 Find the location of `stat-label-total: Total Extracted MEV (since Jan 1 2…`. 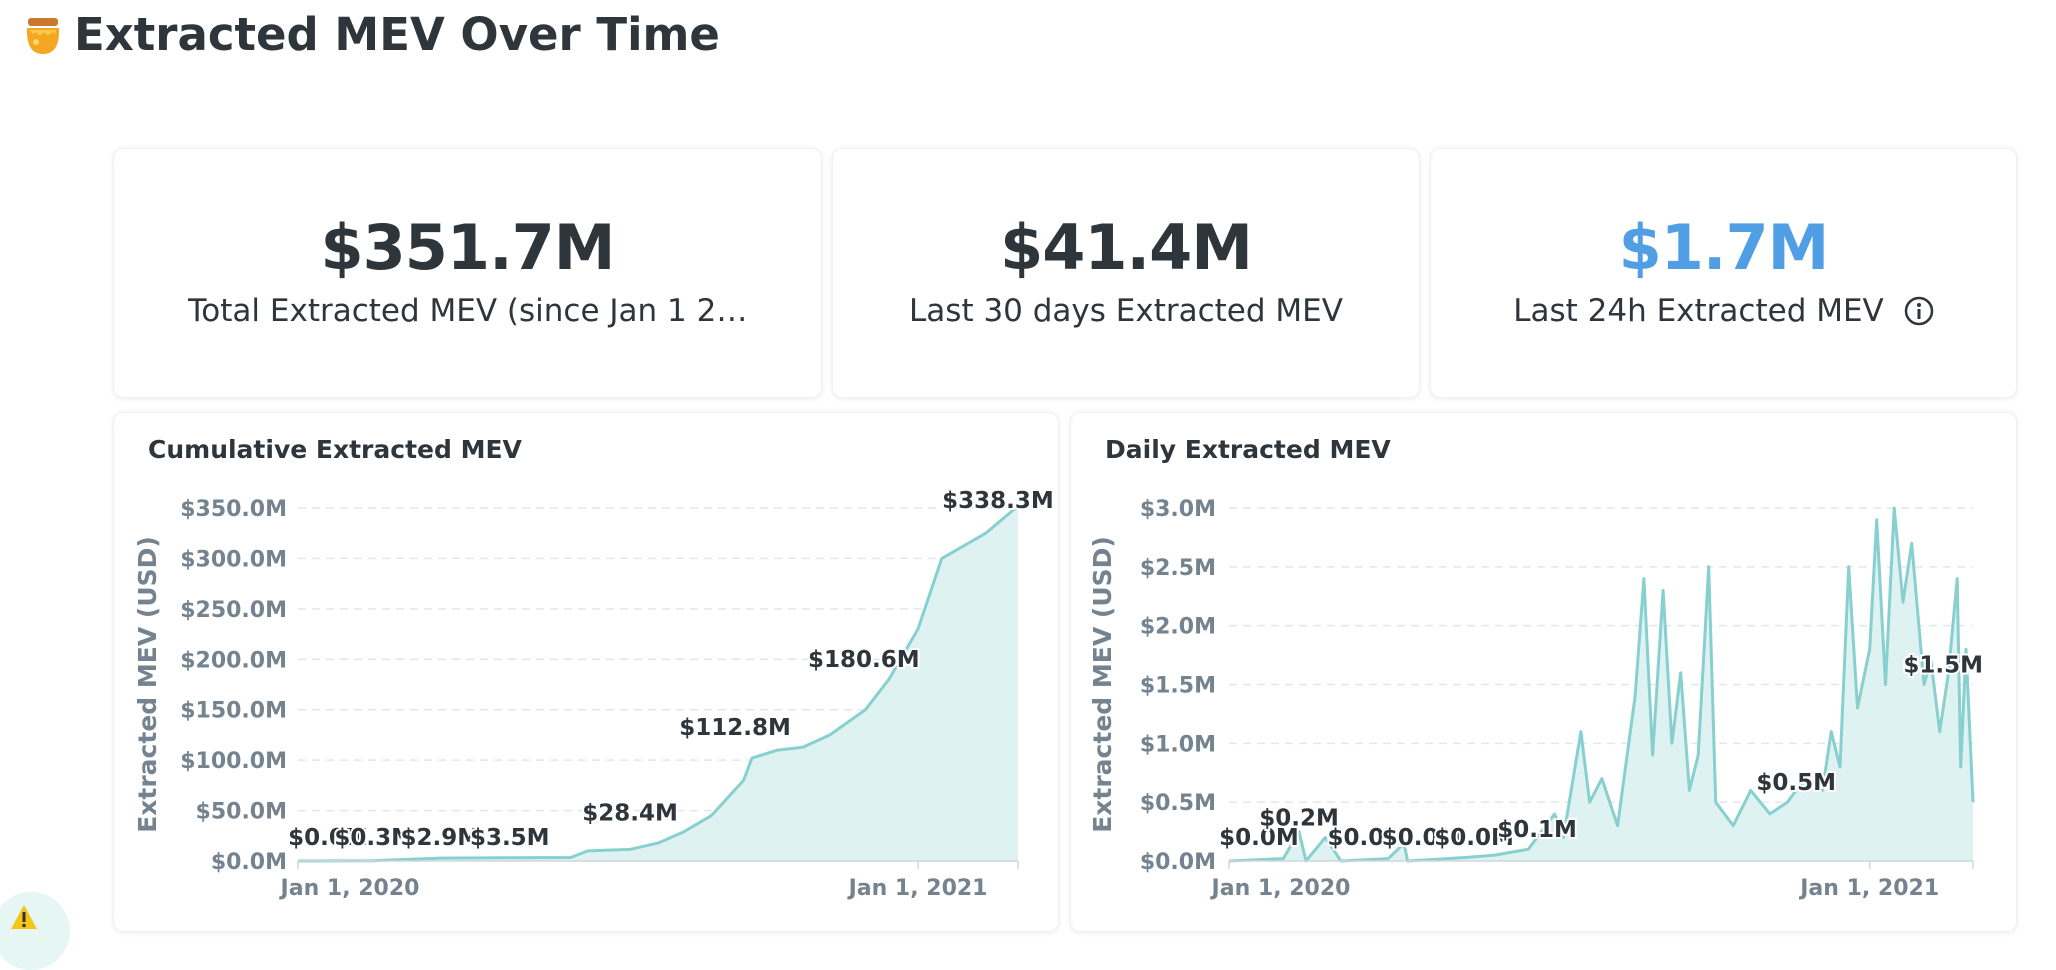

stat-label-total: Total Extracted MEV (since Jan 1 2… is located at coordinates (467, 311).